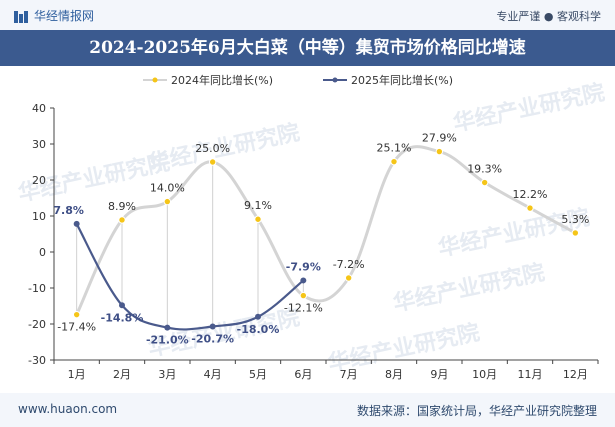 This screenshot has height=427, width=615. Describe the element at coordinates (476, 411) in the screenshot. I see `data-source: 数据来源：国家统计局，华经产业研究院整理` at that location.